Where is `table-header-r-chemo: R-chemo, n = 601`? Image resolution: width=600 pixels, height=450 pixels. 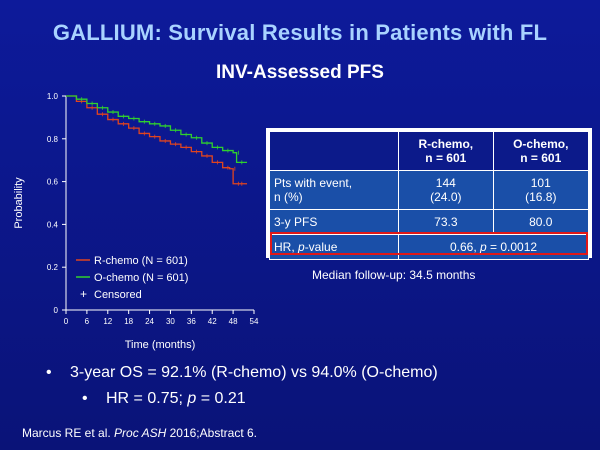 table-header-r-chemo: R-chemo, n = 601 is located at coordinates (446, 151).